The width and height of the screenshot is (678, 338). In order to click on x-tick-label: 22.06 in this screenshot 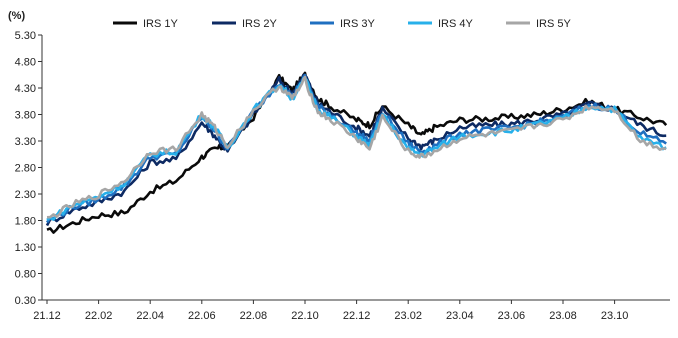, I will do `click(202, 316)`.